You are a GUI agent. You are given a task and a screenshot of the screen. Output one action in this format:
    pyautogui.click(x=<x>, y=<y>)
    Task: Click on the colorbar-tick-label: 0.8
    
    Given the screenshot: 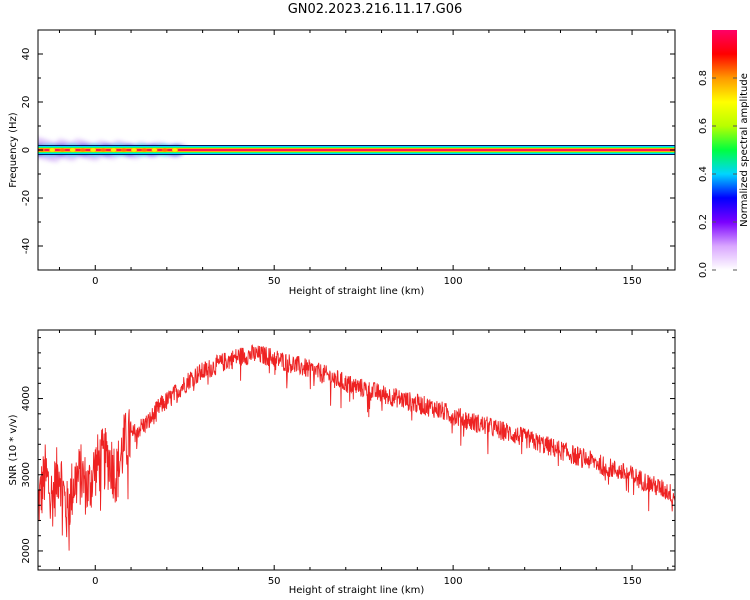 What is the action you would take?
    pyautogui.click(x=703, y=78)
    